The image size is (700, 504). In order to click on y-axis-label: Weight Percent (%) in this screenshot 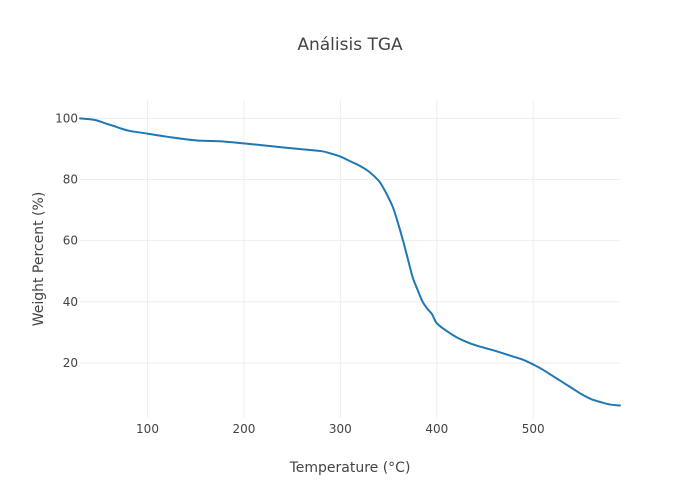, I will do `click(39, 259)`.